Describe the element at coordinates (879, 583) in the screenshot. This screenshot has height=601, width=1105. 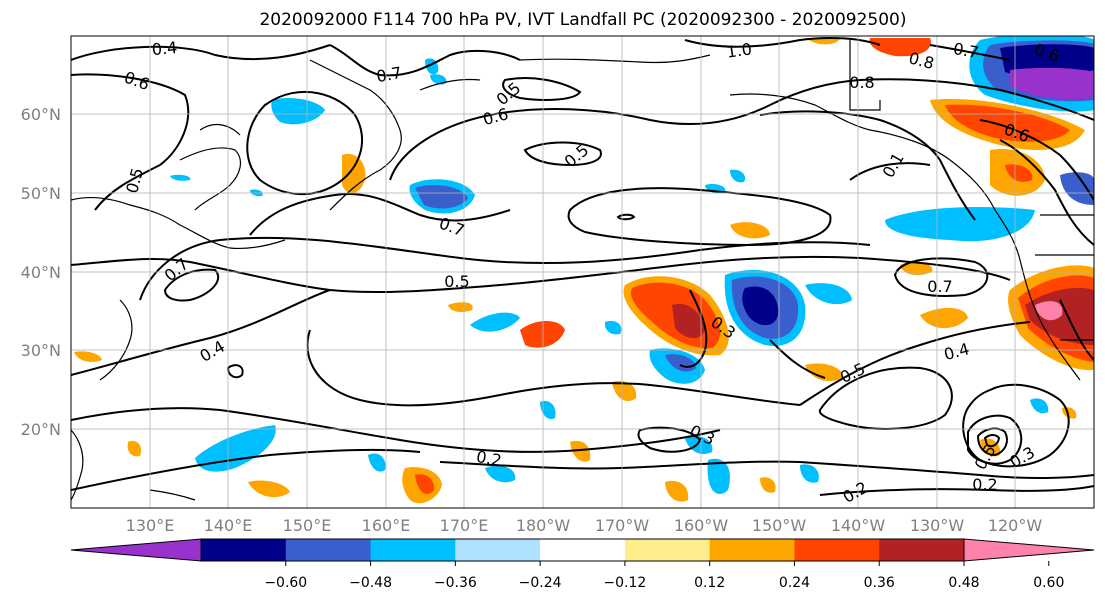
I see `colorbar-tick-label: 0.36` at that location.